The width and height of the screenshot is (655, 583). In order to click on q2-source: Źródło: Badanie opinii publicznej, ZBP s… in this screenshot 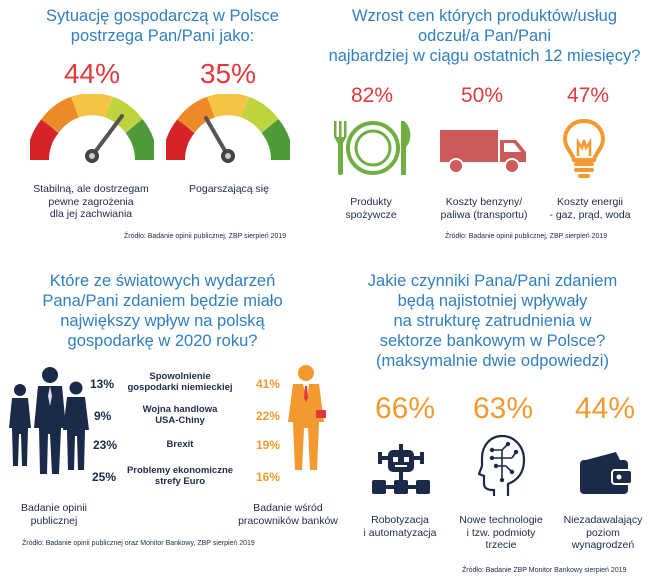, I will do `click(526, 236)`.